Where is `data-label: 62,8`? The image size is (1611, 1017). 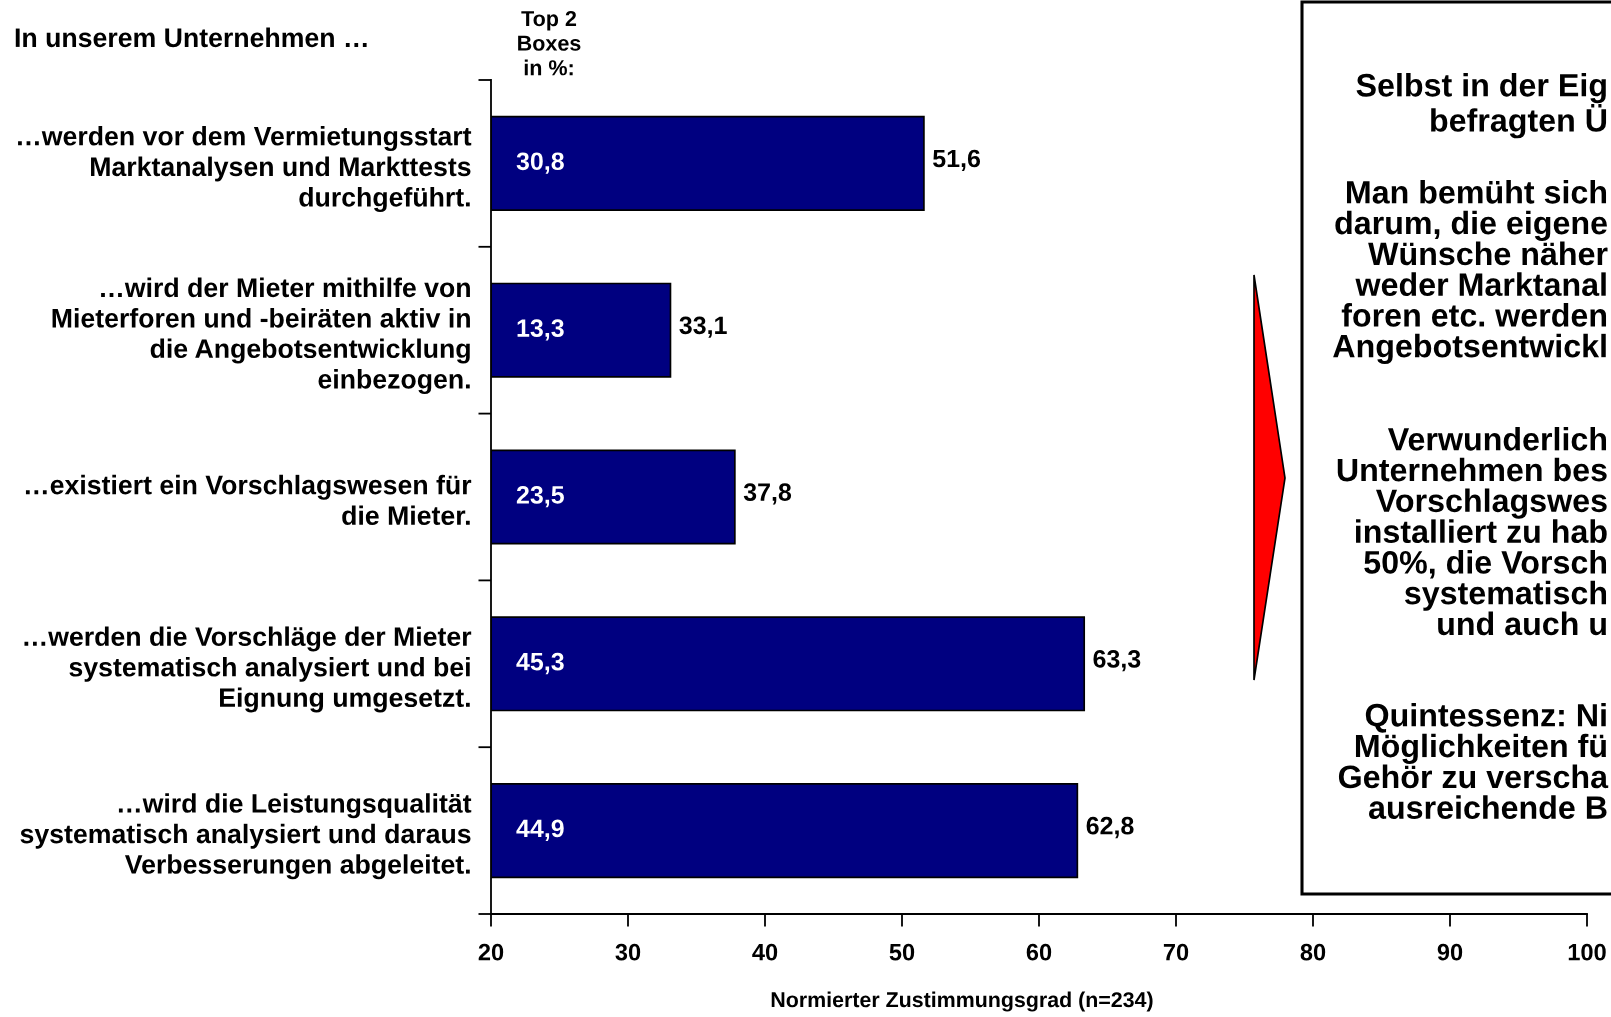 data-label: 62,8 is located at coordinates (1110, 827).